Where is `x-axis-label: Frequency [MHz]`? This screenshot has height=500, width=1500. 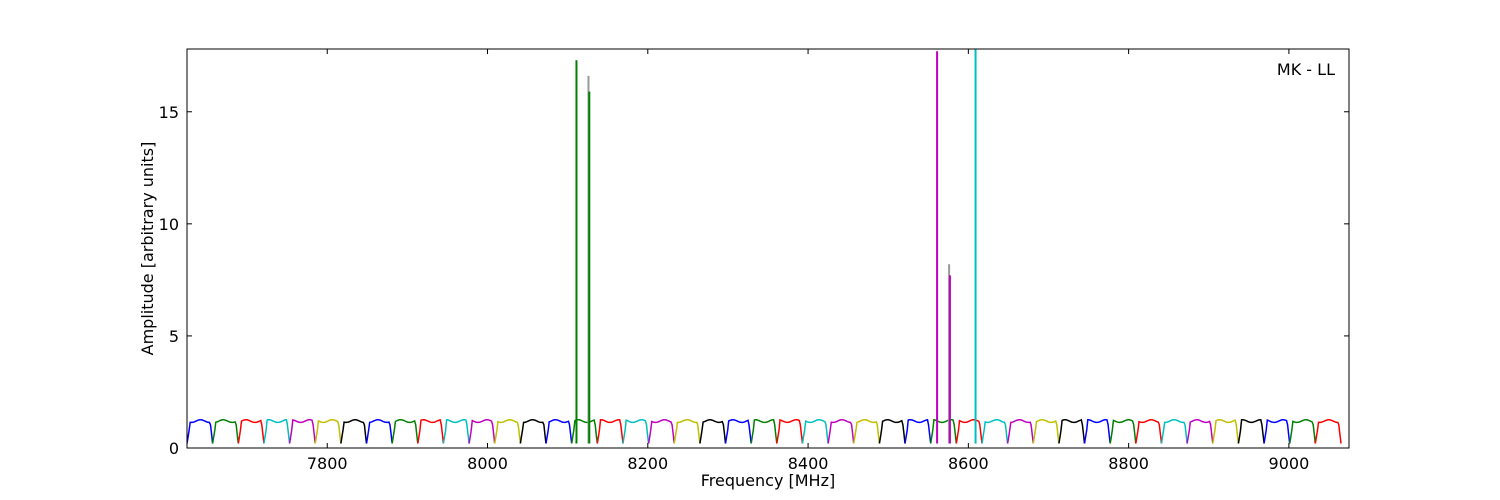 x-axis-label: Frequency [MHz] is located at coordinates (768, 480).